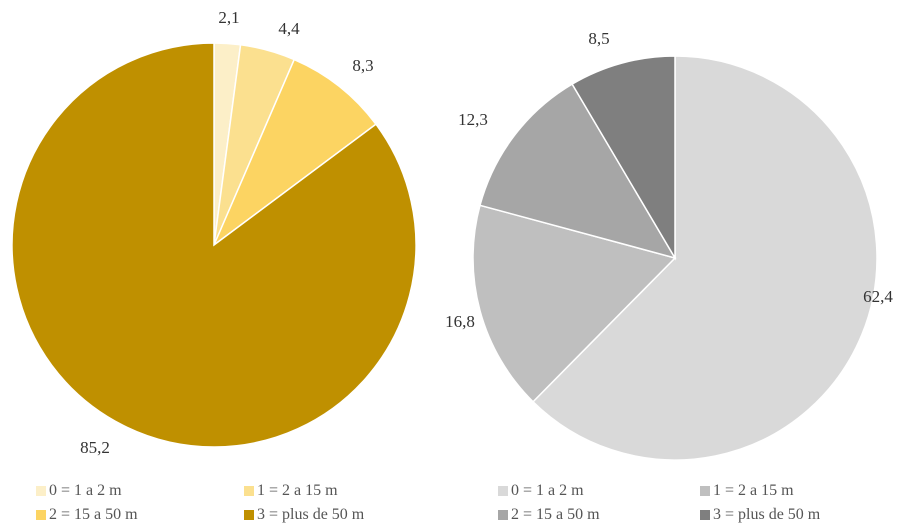 Image resolution: width=914 pixels, height=528 pixels. Describe the element at coordinates (598, 38) in the screenshot. I see `data-label-1-3: 8,5` at that location.